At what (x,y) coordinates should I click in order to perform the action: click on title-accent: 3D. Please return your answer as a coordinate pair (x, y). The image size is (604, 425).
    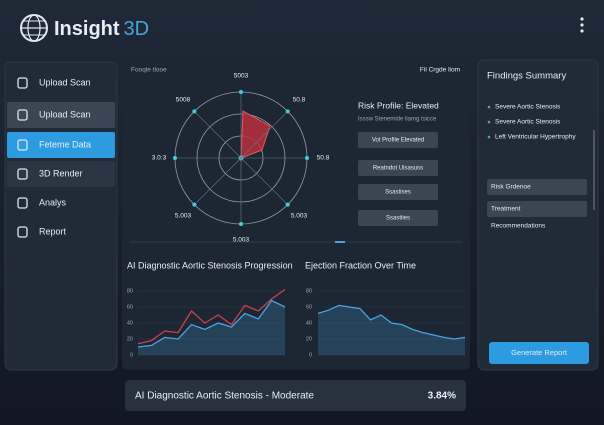
    Looking at the image, I should click on (137, 29).